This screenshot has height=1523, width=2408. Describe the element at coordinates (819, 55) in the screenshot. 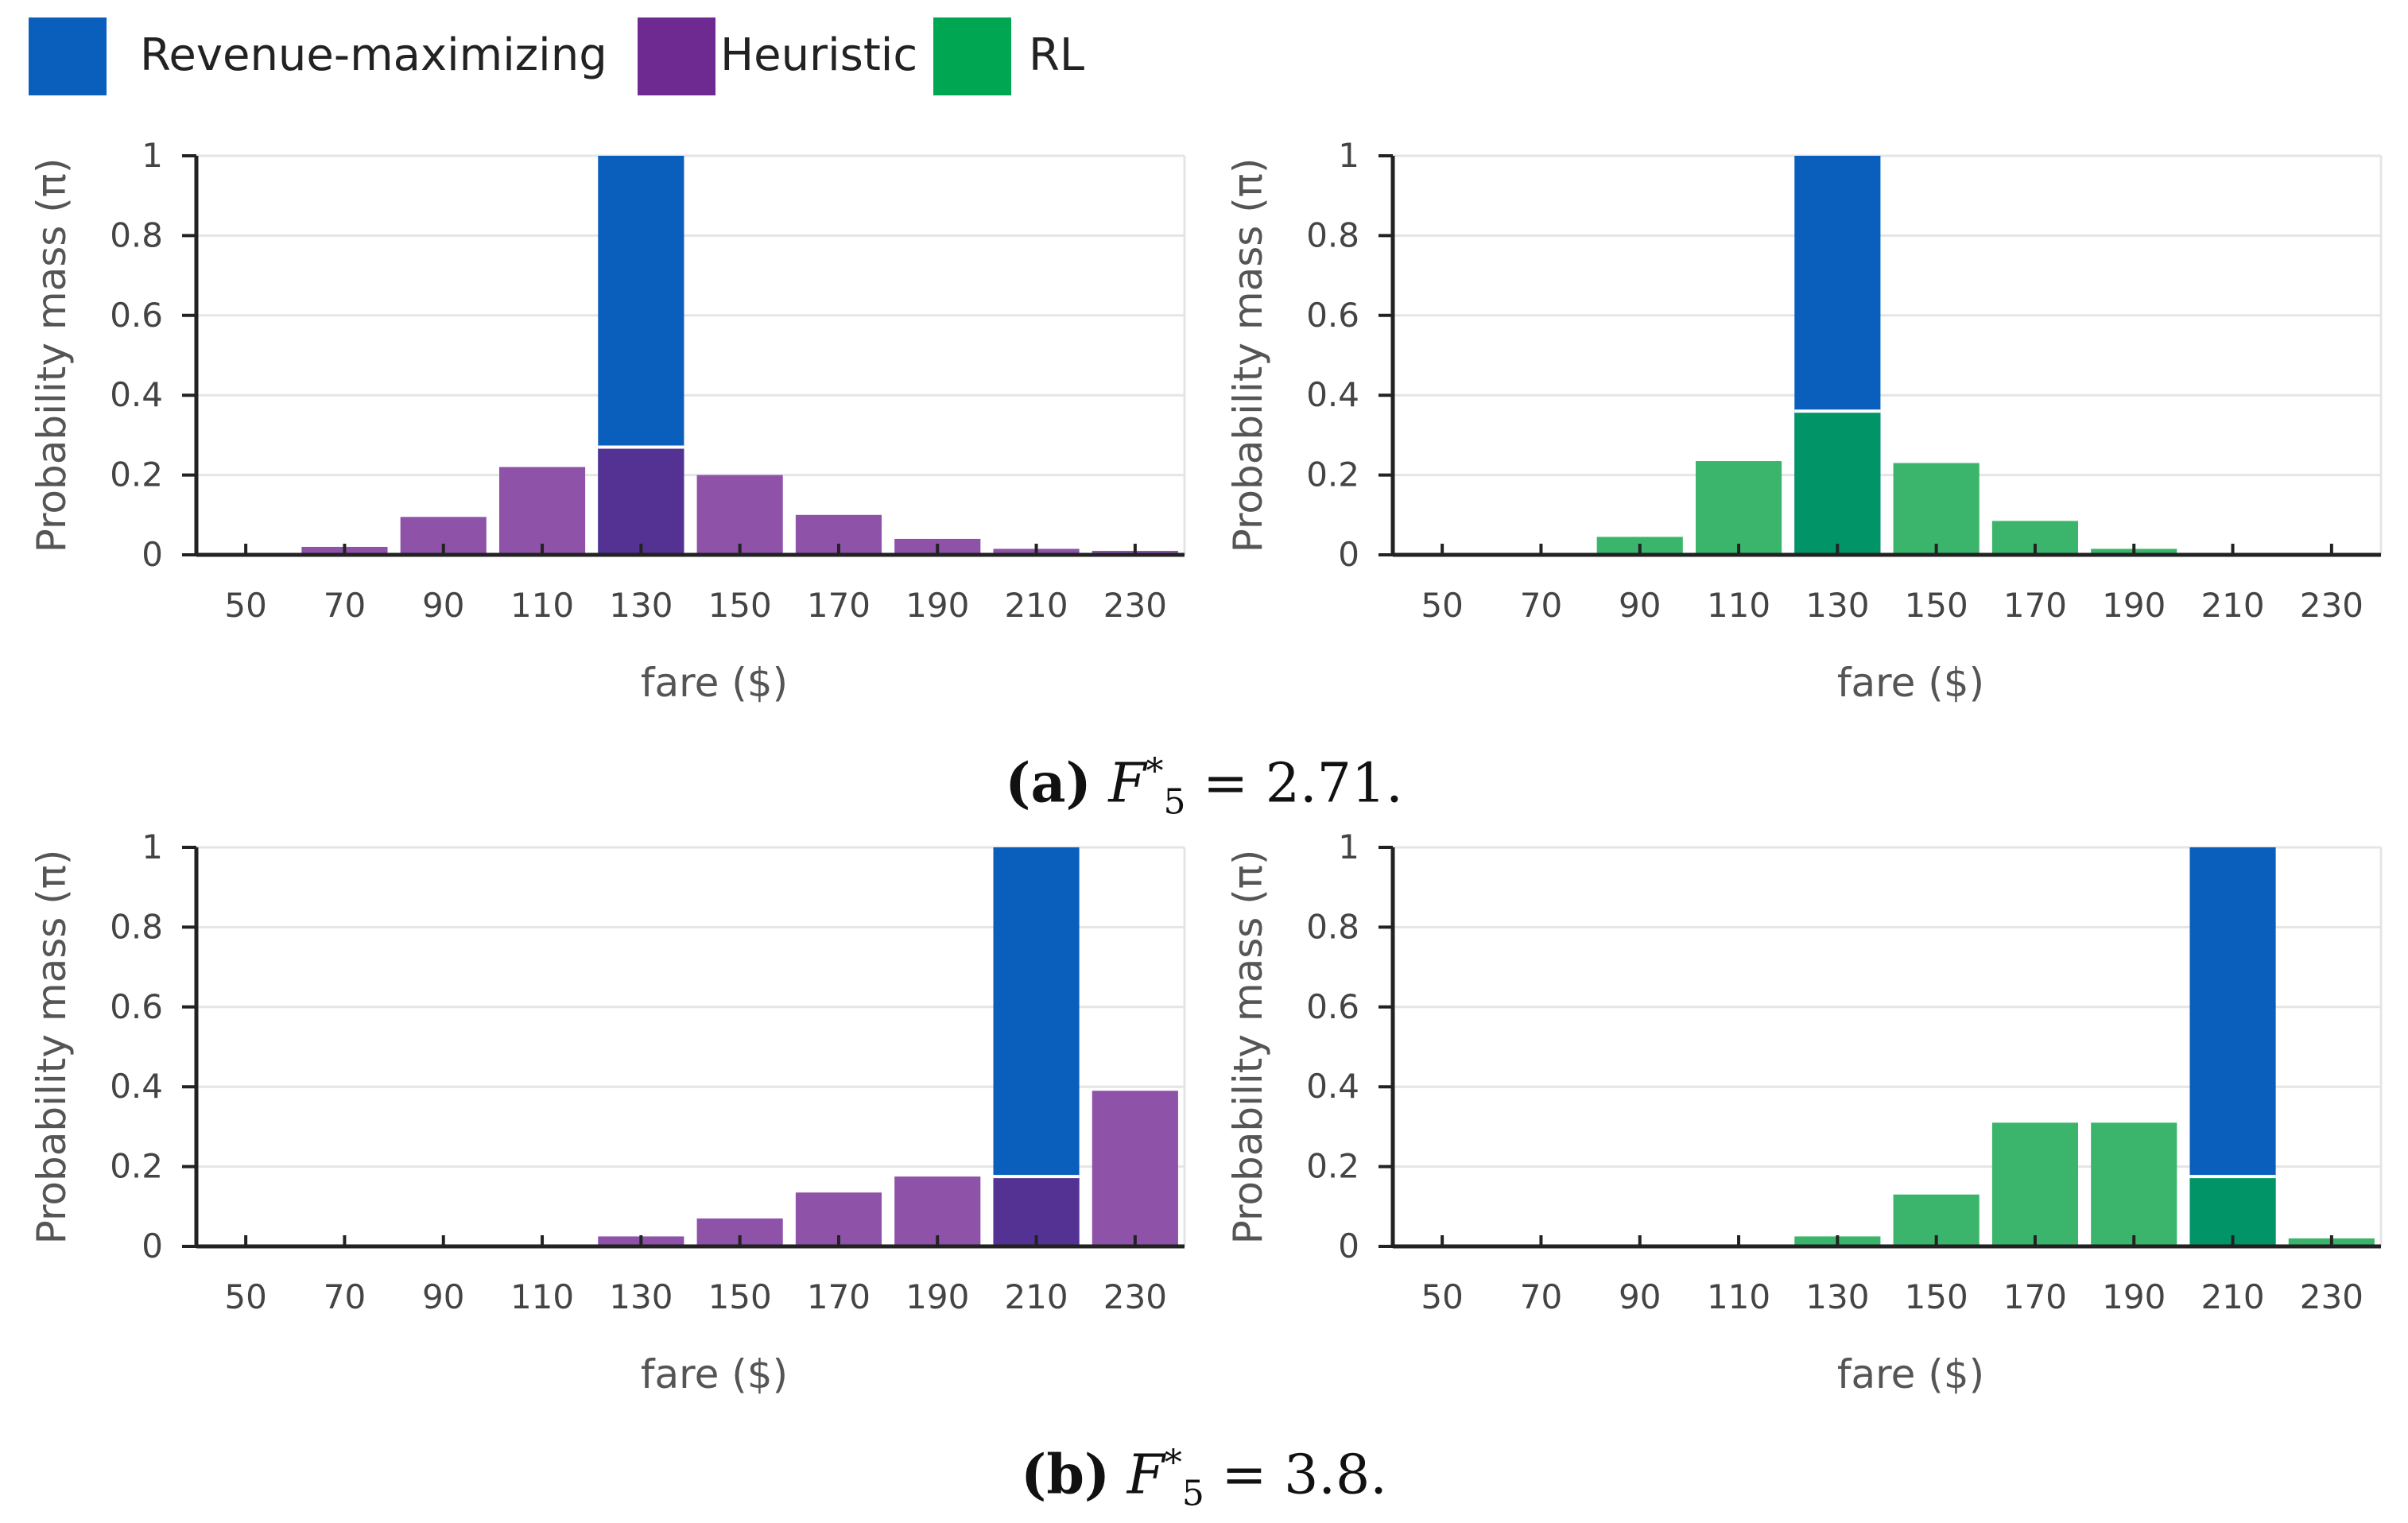

I see `legend-label-heuristic: Heuristic` at that location.